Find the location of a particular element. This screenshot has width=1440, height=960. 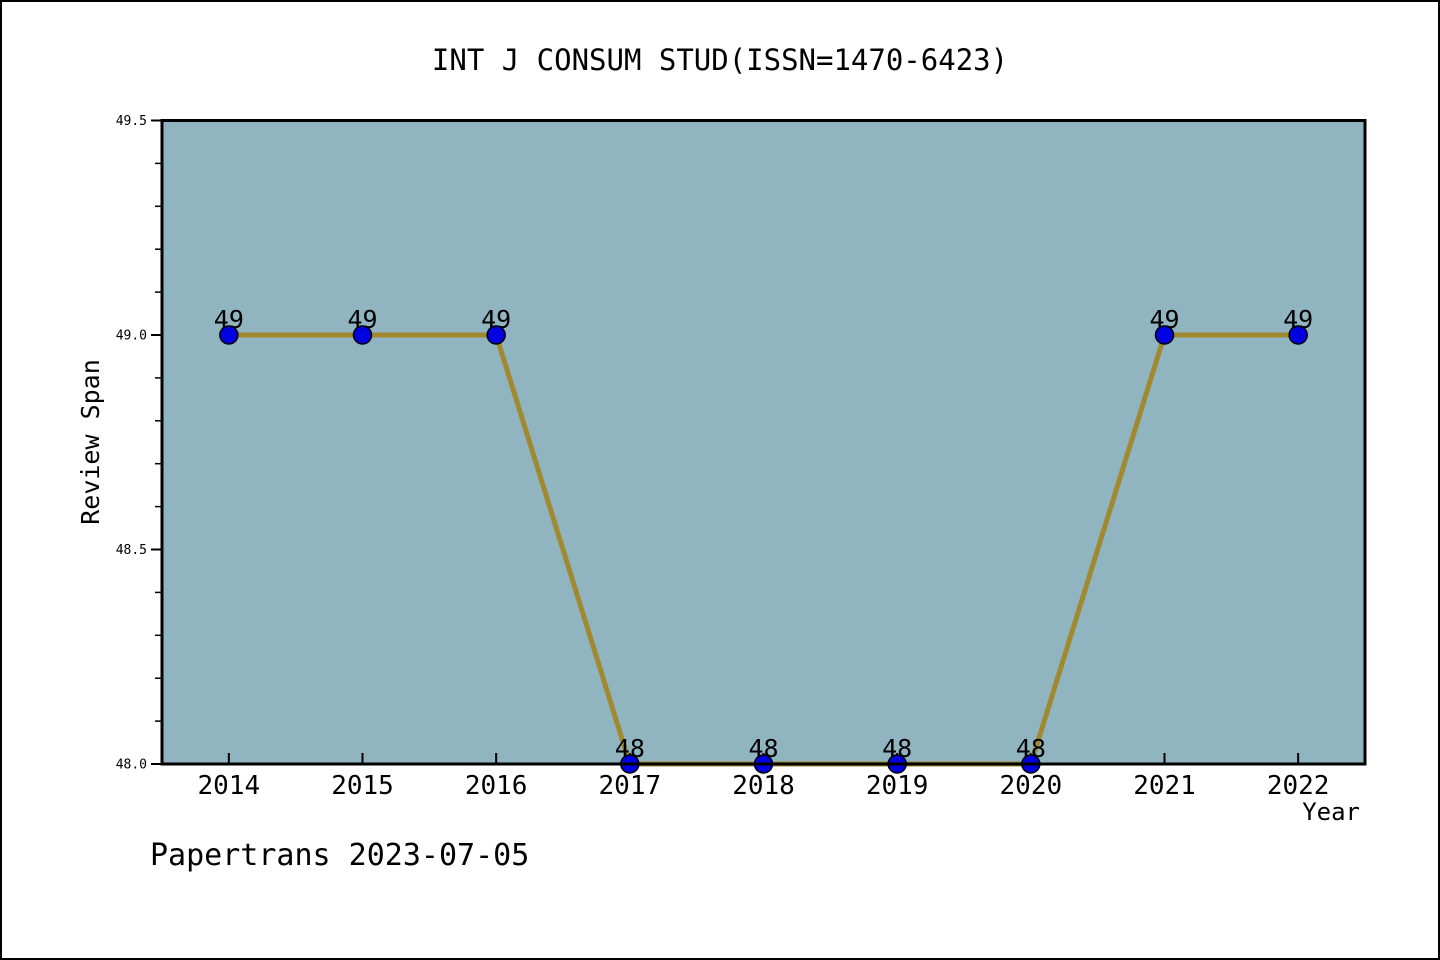

y-axis-tick-label: 48.0 is located at coordinates (131, 765).